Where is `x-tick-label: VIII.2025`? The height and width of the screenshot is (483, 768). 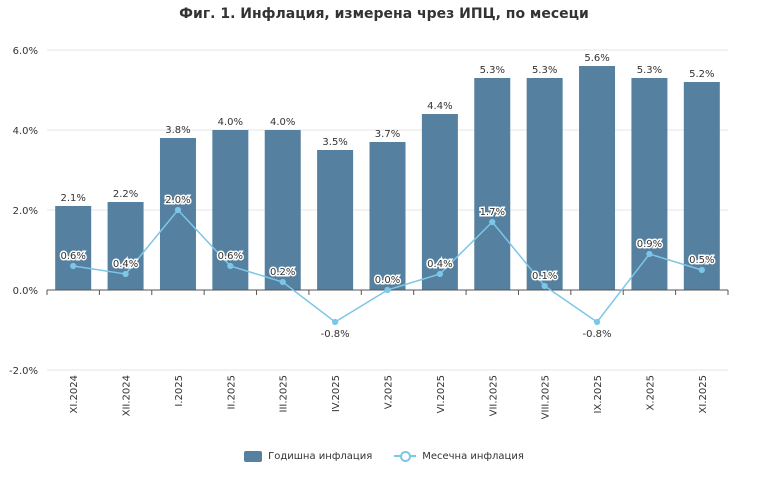 x-tick-label: VIII.2025 is located at coordinates (546, 397).